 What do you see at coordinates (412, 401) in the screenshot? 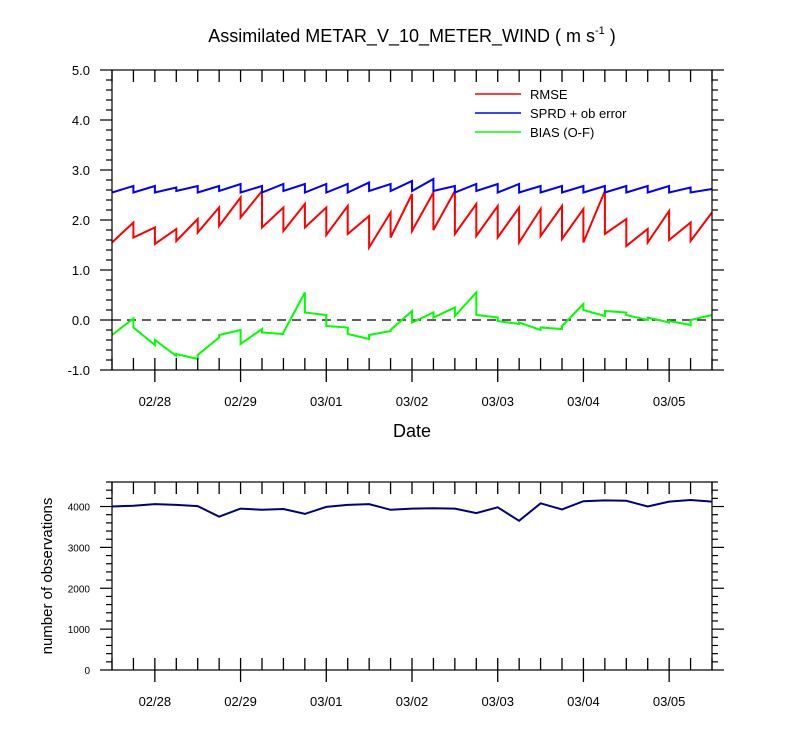
I see `top-x-tick-label: 03/02` at bounding box center [412, 401].